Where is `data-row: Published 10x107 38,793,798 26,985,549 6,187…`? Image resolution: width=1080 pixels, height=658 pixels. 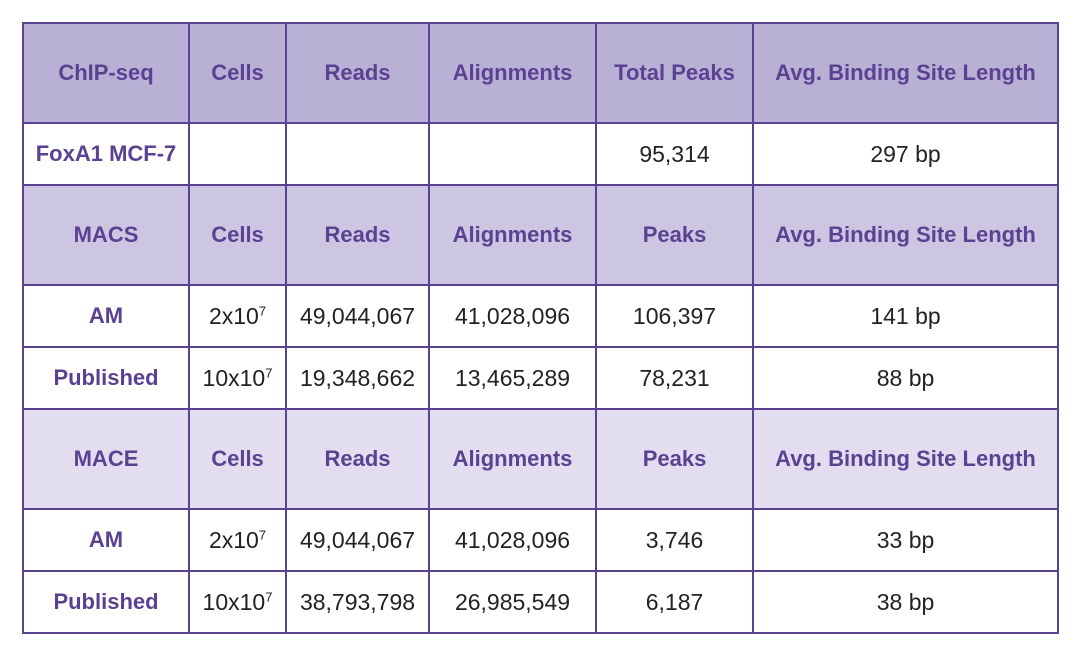 data-row: Published 10x107 38,793,798 26,985,549 6,187… is located at coordinates (540, 602).